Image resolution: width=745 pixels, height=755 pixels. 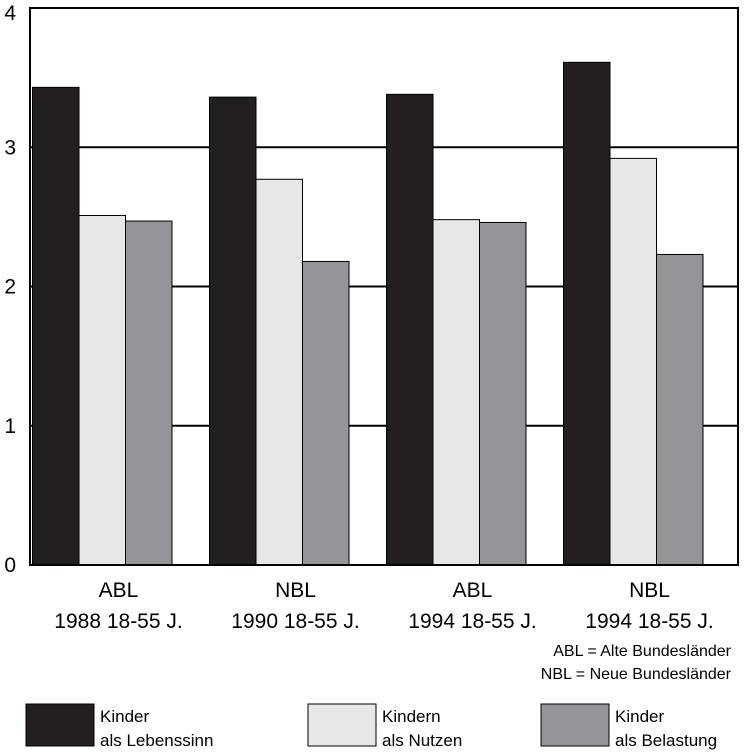 I want to click on y-tick-label: 1, so click(x=10, y=426).